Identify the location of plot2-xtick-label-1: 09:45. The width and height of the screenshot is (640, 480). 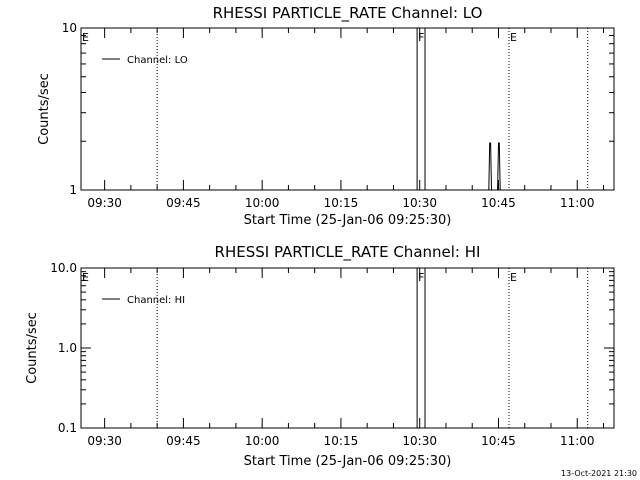
(183, 441).